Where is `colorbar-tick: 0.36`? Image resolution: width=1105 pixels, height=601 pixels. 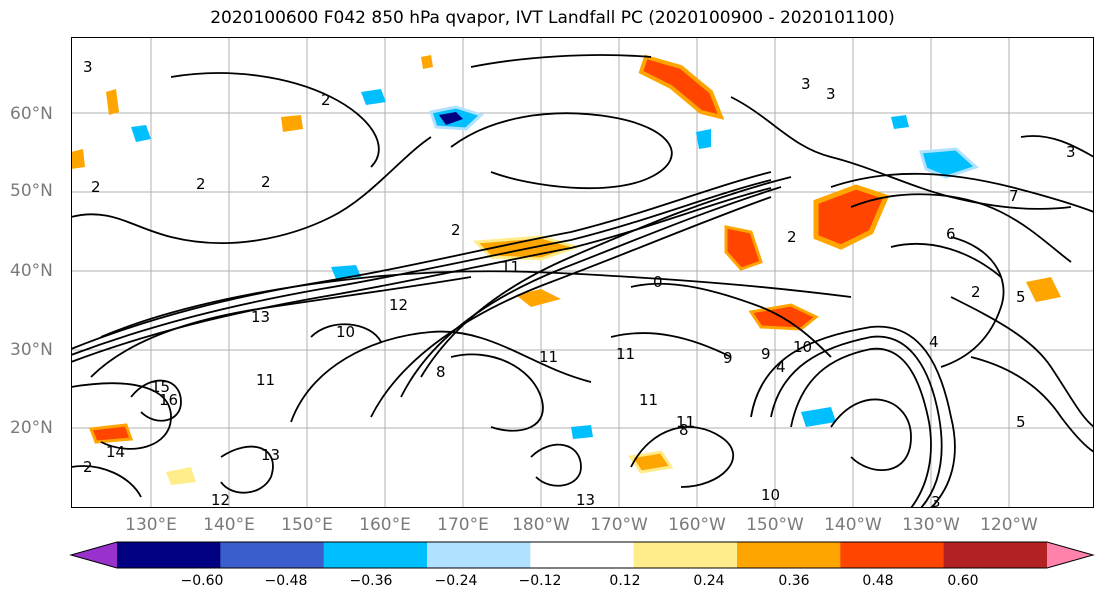
colorbar-tick: 0.36 is located at coordinates (794, 581).